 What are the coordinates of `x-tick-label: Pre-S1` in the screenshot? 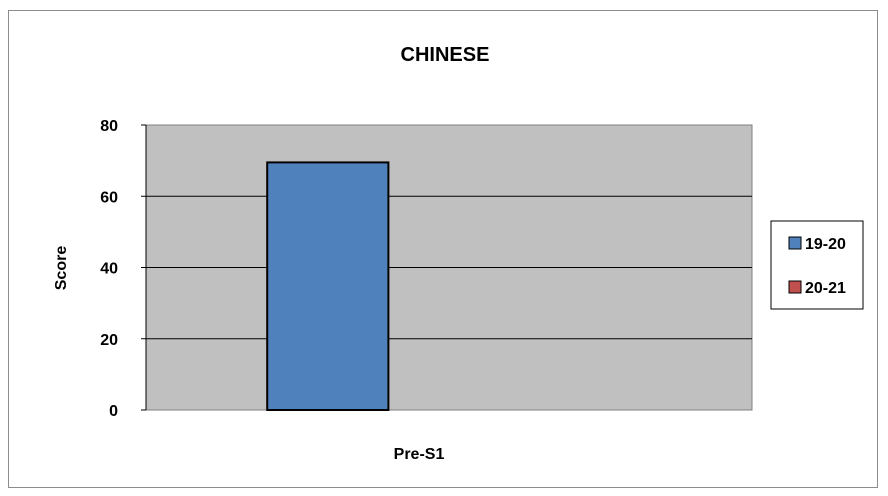 It's located at (419, 454).